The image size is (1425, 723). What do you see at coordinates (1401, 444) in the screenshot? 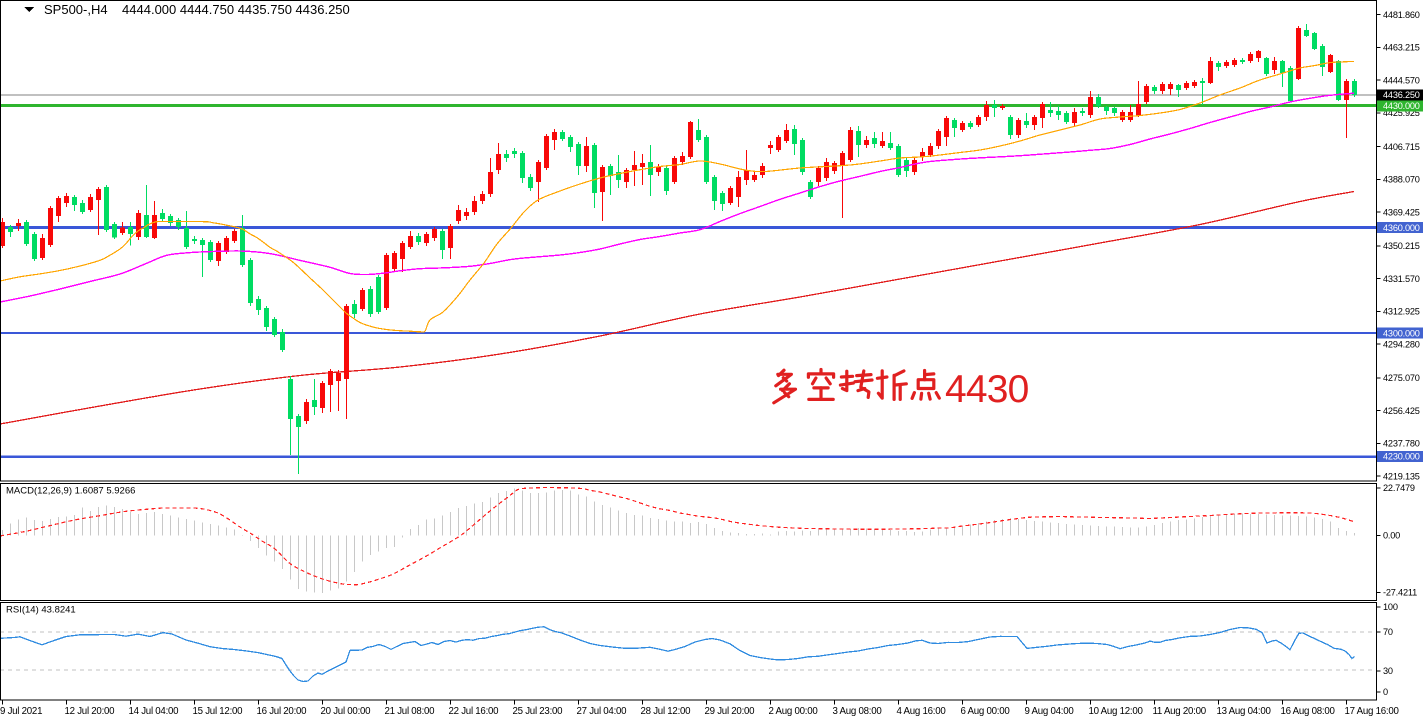
I see `svg-text: 4237.780` at bounding box center [1401, 444].